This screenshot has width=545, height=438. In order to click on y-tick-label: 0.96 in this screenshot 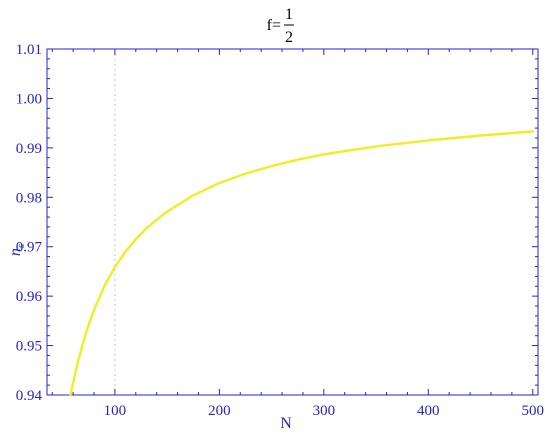, I will do `click(29, 297)`.